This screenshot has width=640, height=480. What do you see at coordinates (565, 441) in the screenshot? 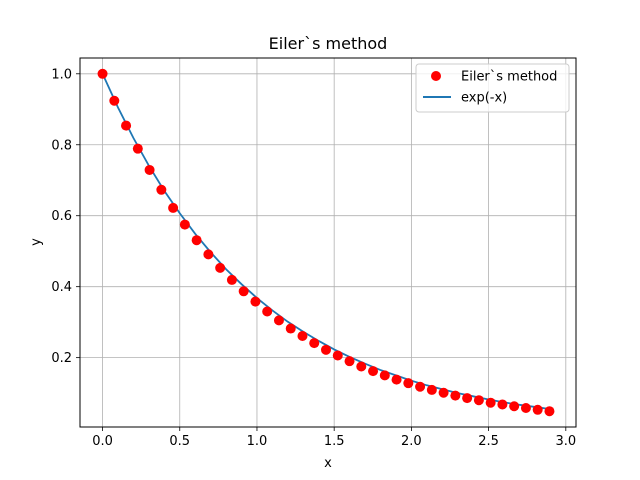
I see `x-tick-label: 3.0` at bounding box center [565, 441].